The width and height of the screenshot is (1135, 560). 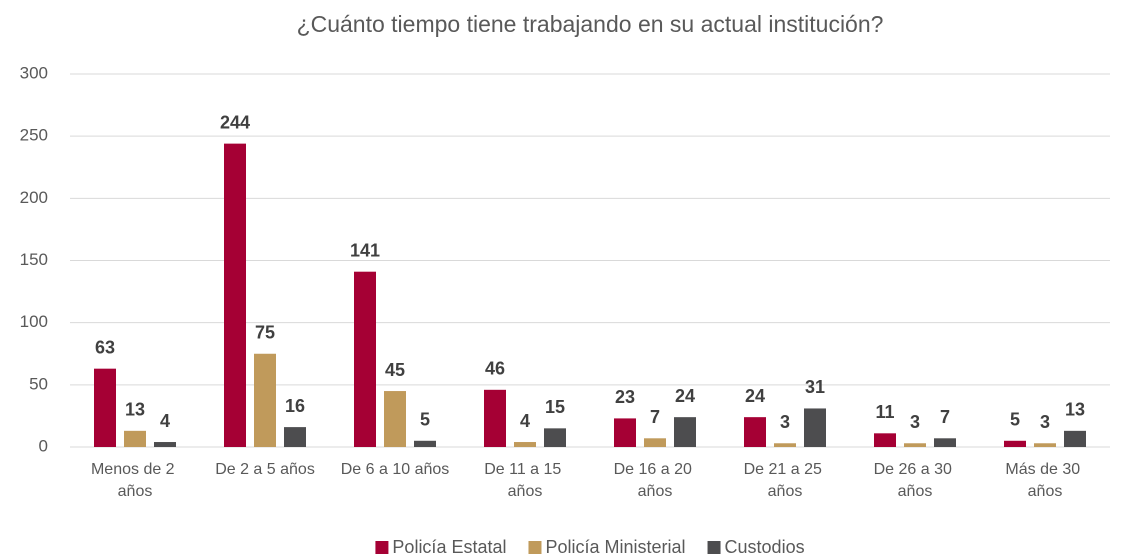 I want to click on x-tick-label: De 2 a 5 años, so click(x=265, y=469).